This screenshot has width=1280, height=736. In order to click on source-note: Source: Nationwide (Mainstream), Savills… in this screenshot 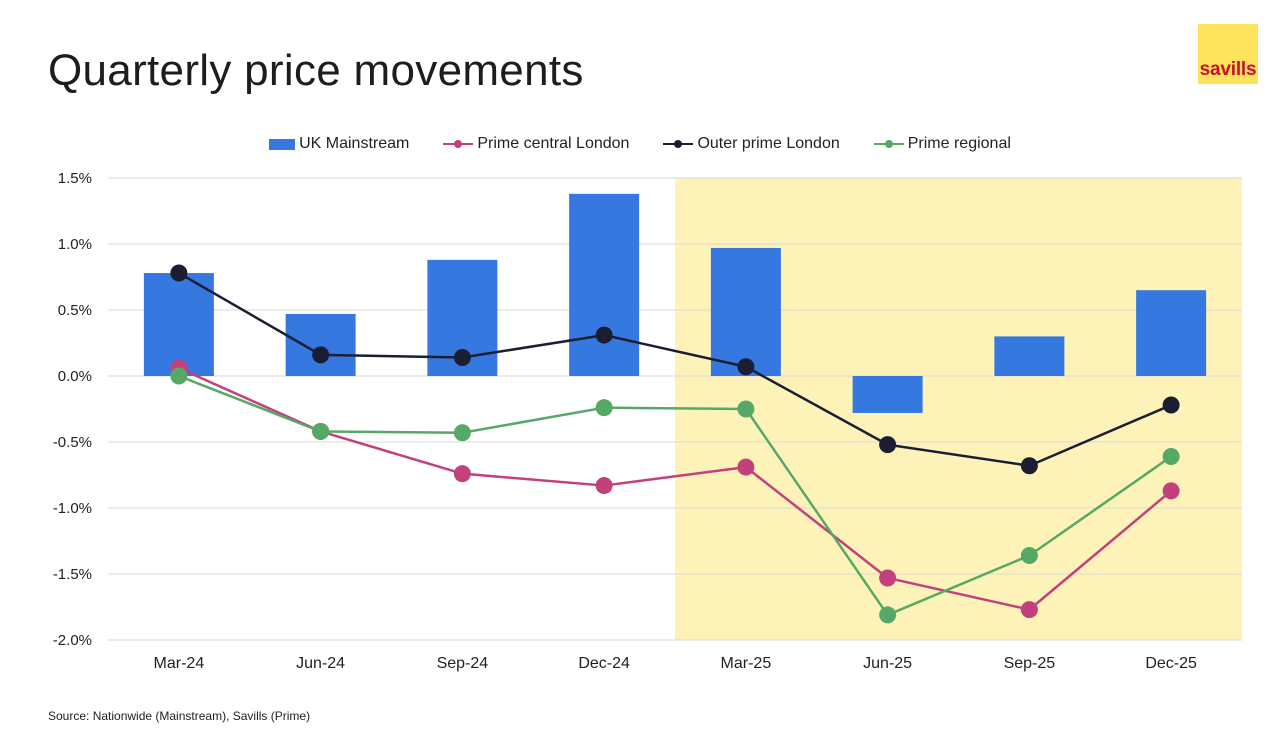, I will do `click(179, 716)`.